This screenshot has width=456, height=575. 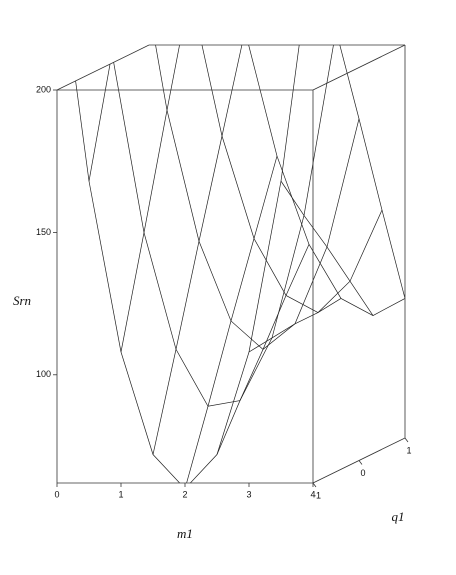 What do you see at coordinates (43, 232) in the screenshot?
I see `z-tick-label: 150` at bounding box center [43, 232].